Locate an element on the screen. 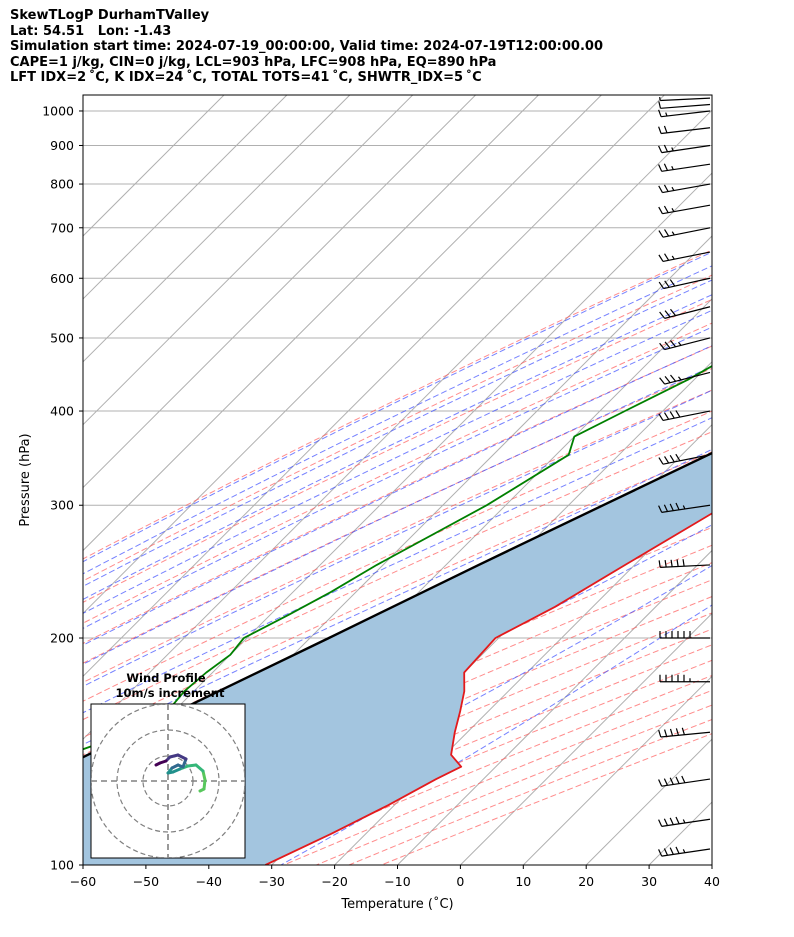  x-tick-label: −60 is located at coordinates (83, 881).